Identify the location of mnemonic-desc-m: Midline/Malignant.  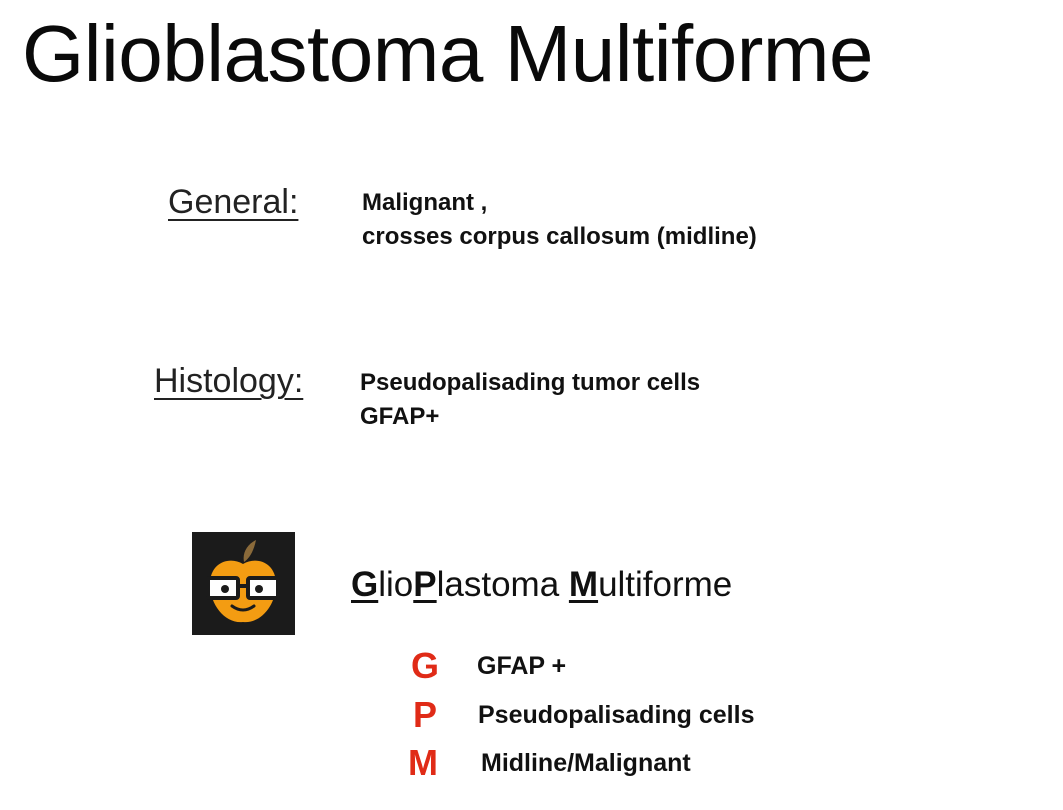
(586, 763).